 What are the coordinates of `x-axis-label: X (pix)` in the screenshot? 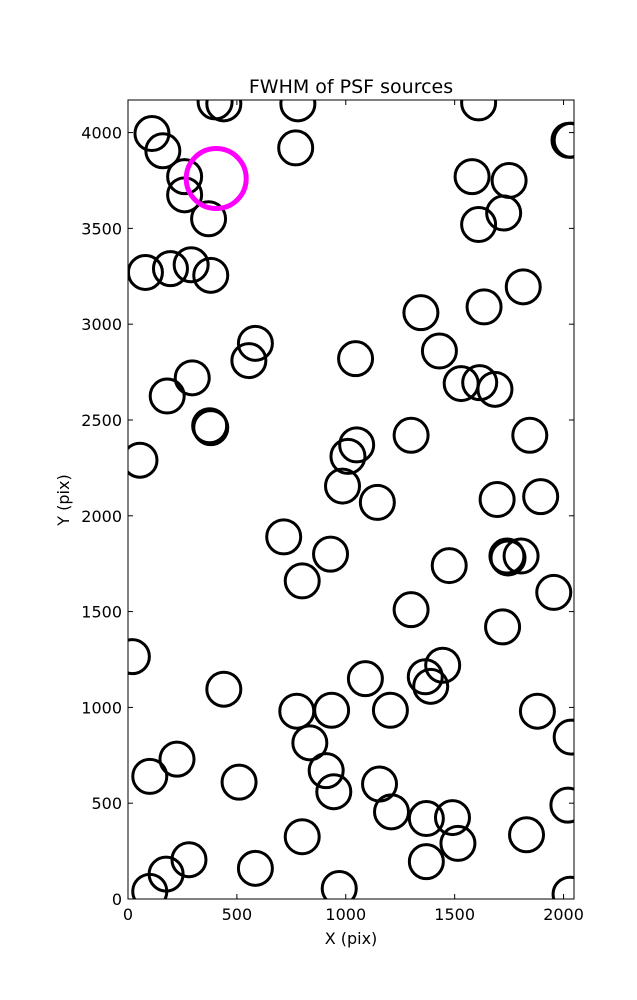 It's located at (351, 938).